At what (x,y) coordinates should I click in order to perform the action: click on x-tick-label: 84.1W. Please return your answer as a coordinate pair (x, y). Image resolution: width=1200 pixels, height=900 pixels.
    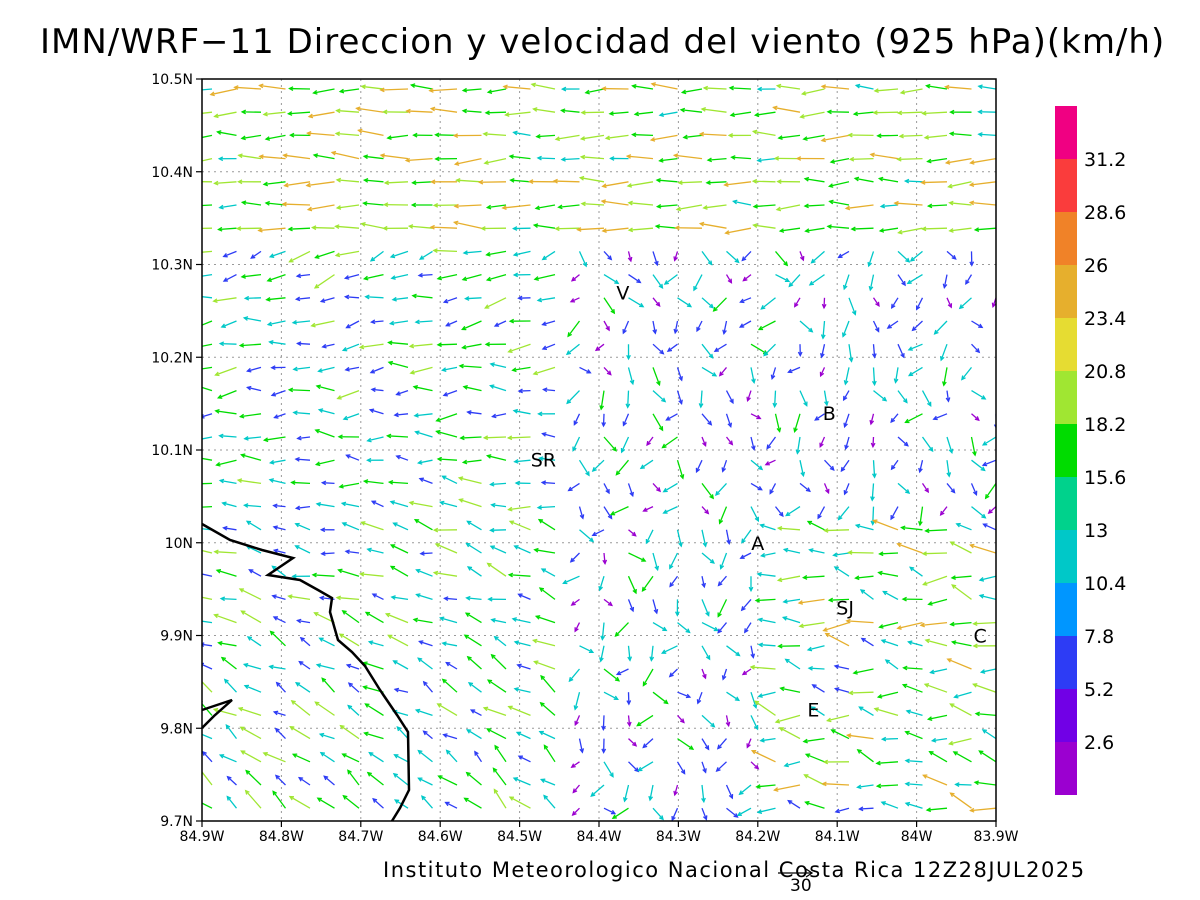
    Looking at the image, I should click on (837, 837).